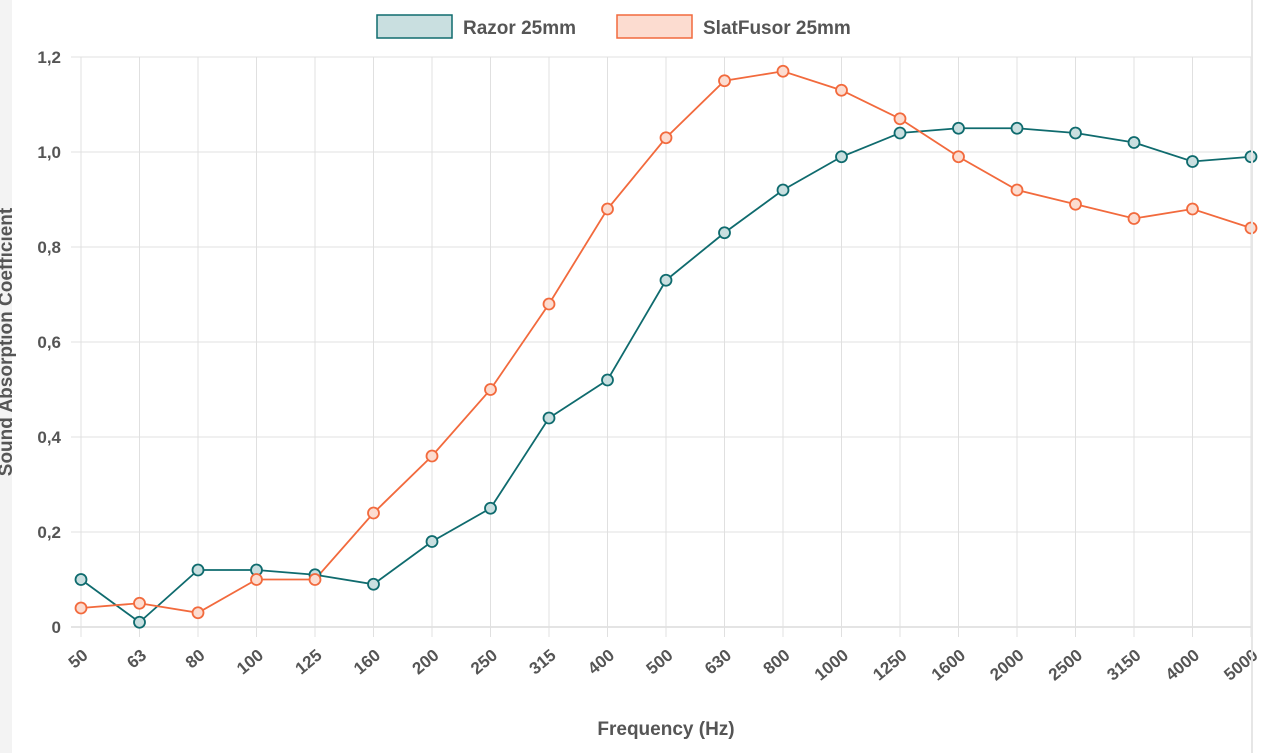 This screenshot has width=1280, height=753. I want to click on x-tick-label: 2000, so click(1006, 665).